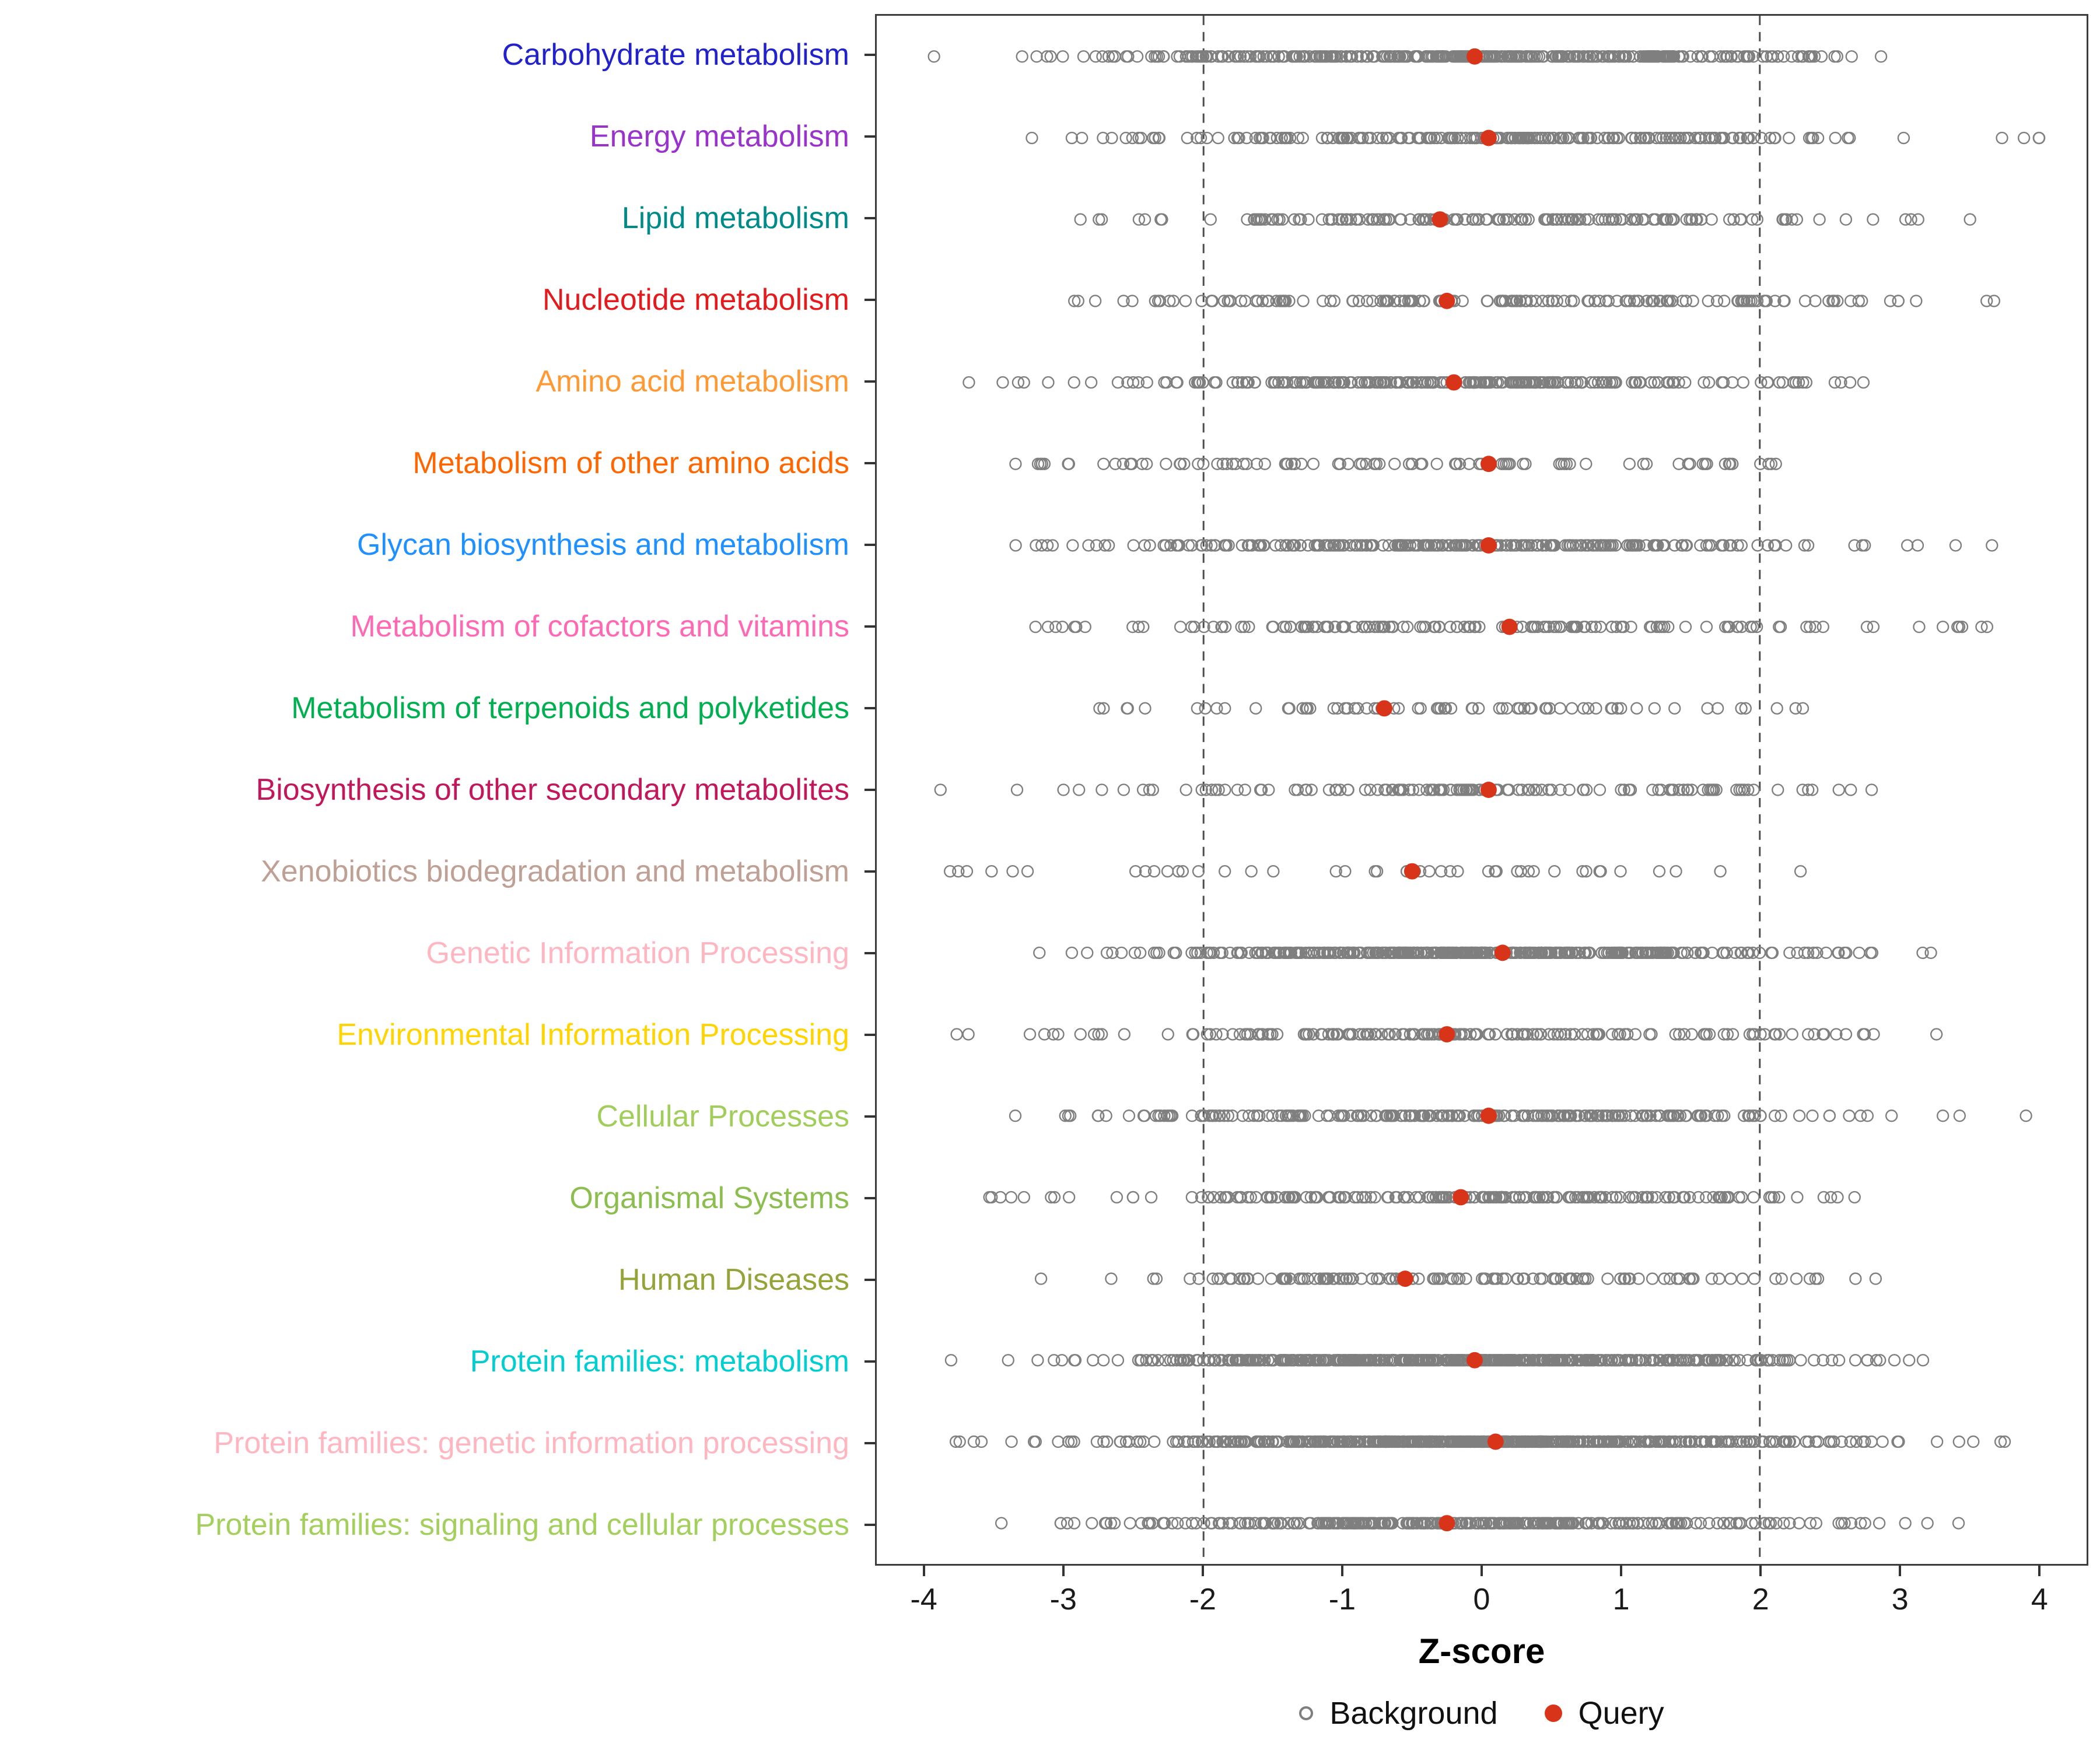 The image size is (2100, 1750). I want to click on filled-circle-icon, so click(1553, 1713).